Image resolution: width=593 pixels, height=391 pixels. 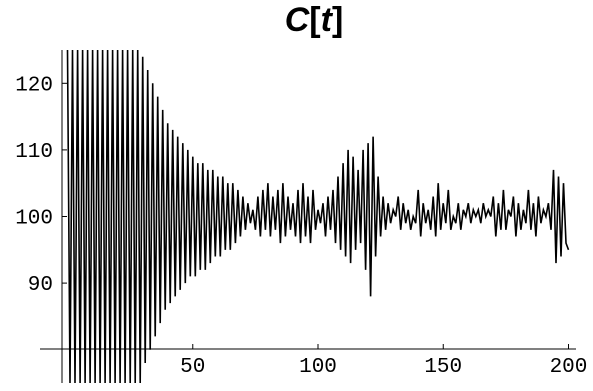 I want to click on x-tick-label: 100, so click(x=318, y=367).